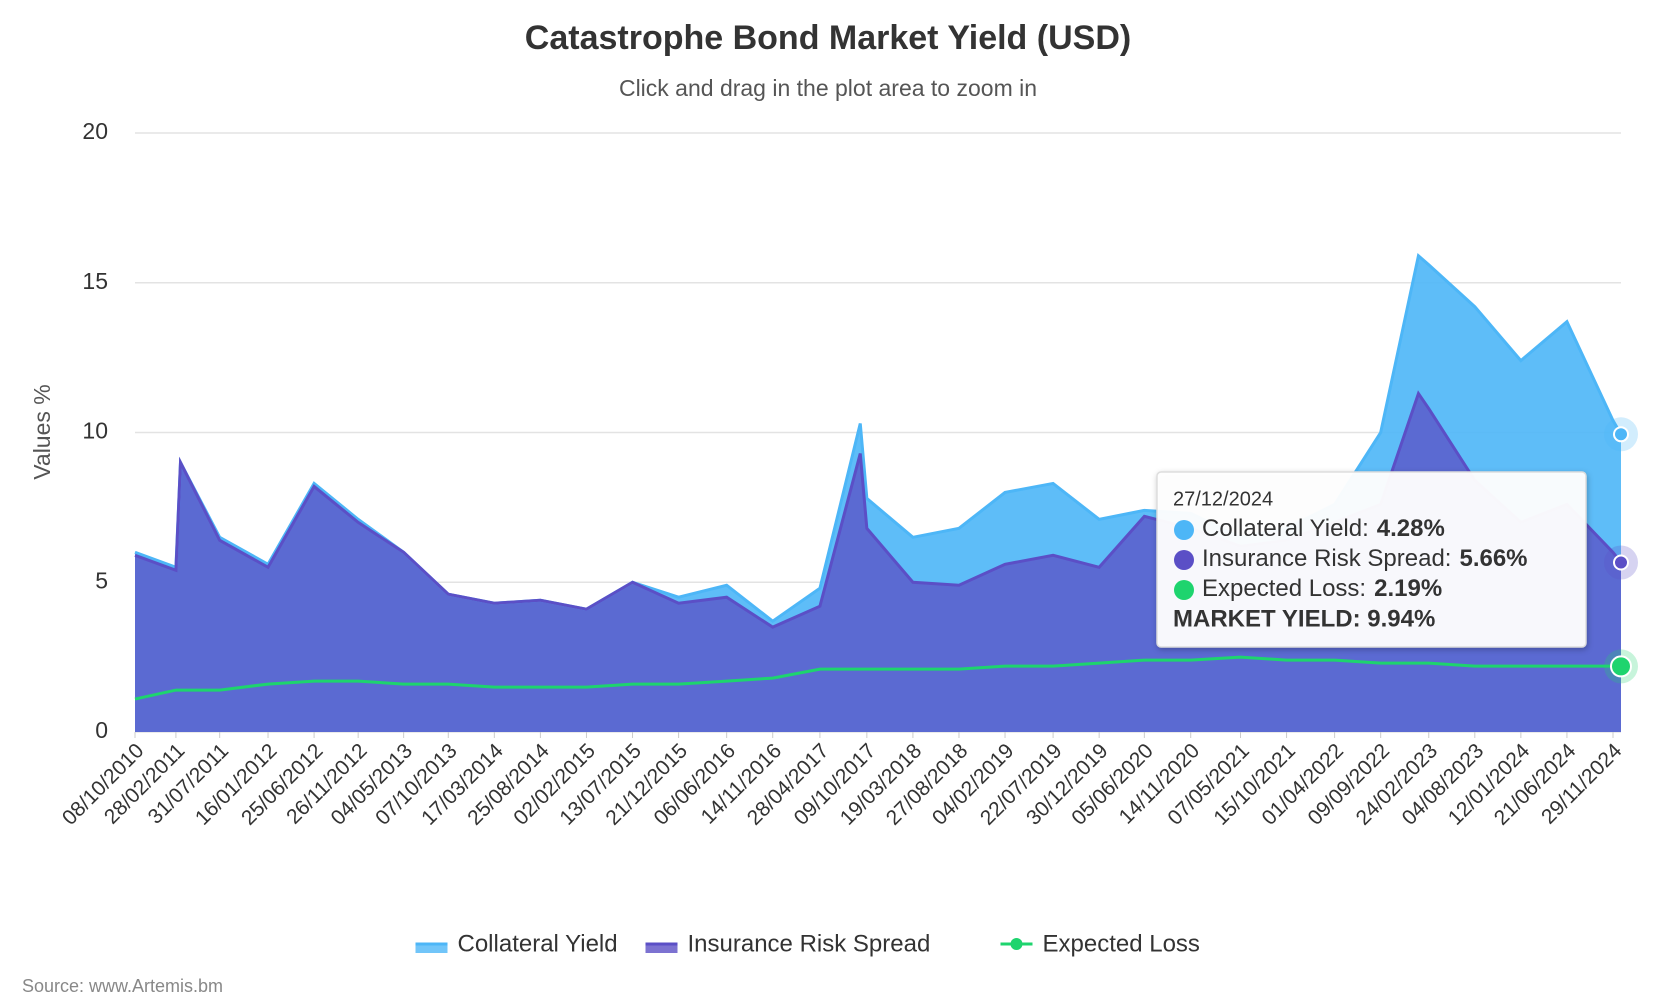 The image size is (1656, 1007). I want to click on line, so click(878, 678).